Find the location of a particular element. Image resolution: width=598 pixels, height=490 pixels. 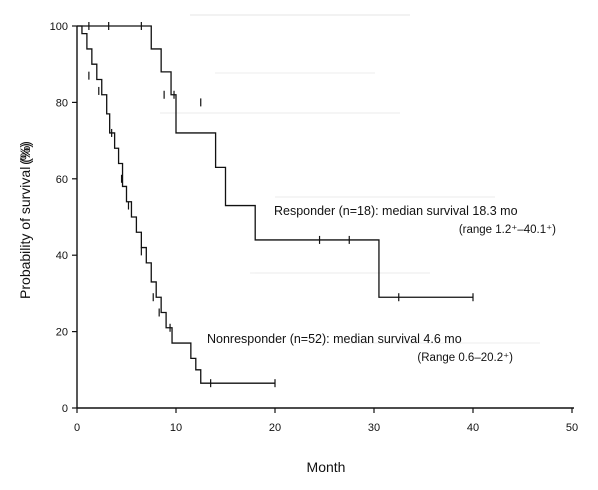

y-tick-label-2: 40 is located at coordinates (62, 256).